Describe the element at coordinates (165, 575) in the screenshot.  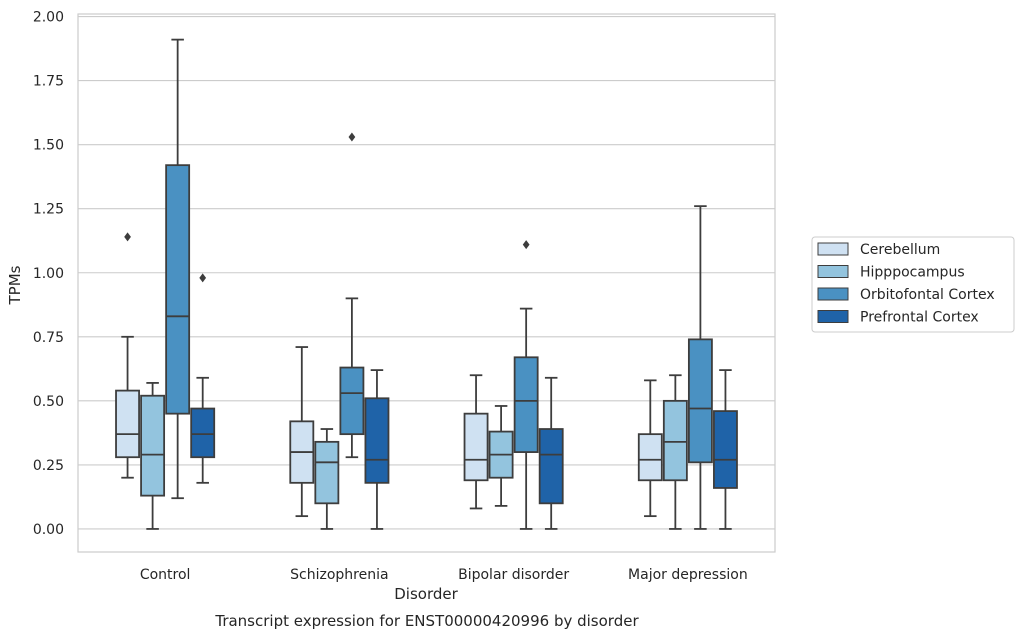
I see `x-tick-label: Control` at that location.